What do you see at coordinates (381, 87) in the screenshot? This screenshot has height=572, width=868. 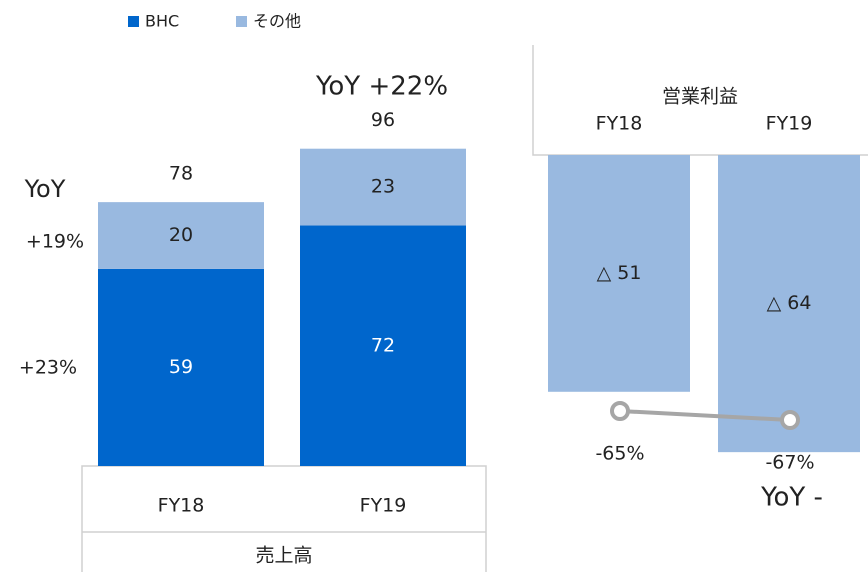 I see `annotation: YoY +22%` at bounding box center [381, 87].